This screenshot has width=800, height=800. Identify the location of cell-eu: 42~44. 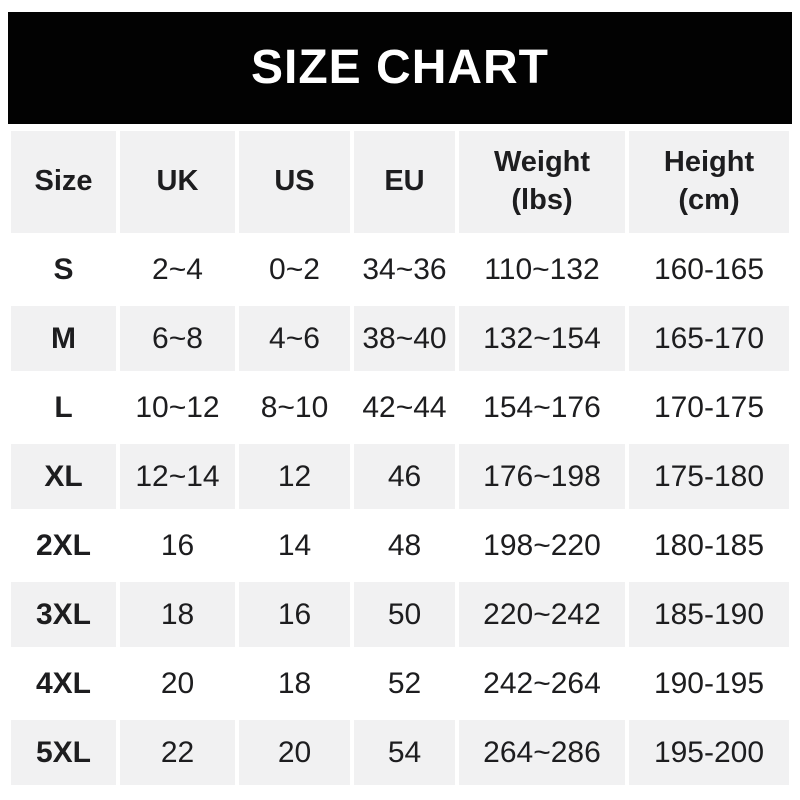
(404, 407).